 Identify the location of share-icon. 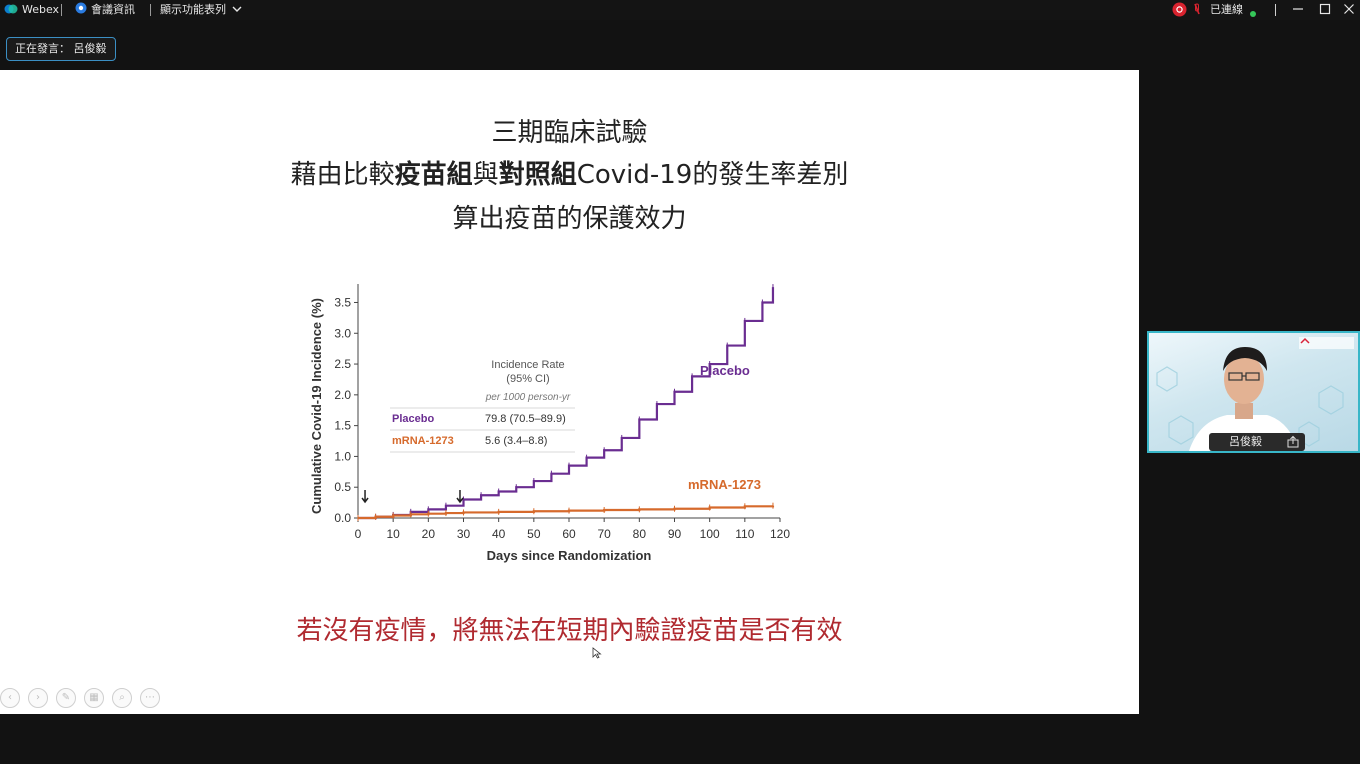
(1293, 443).